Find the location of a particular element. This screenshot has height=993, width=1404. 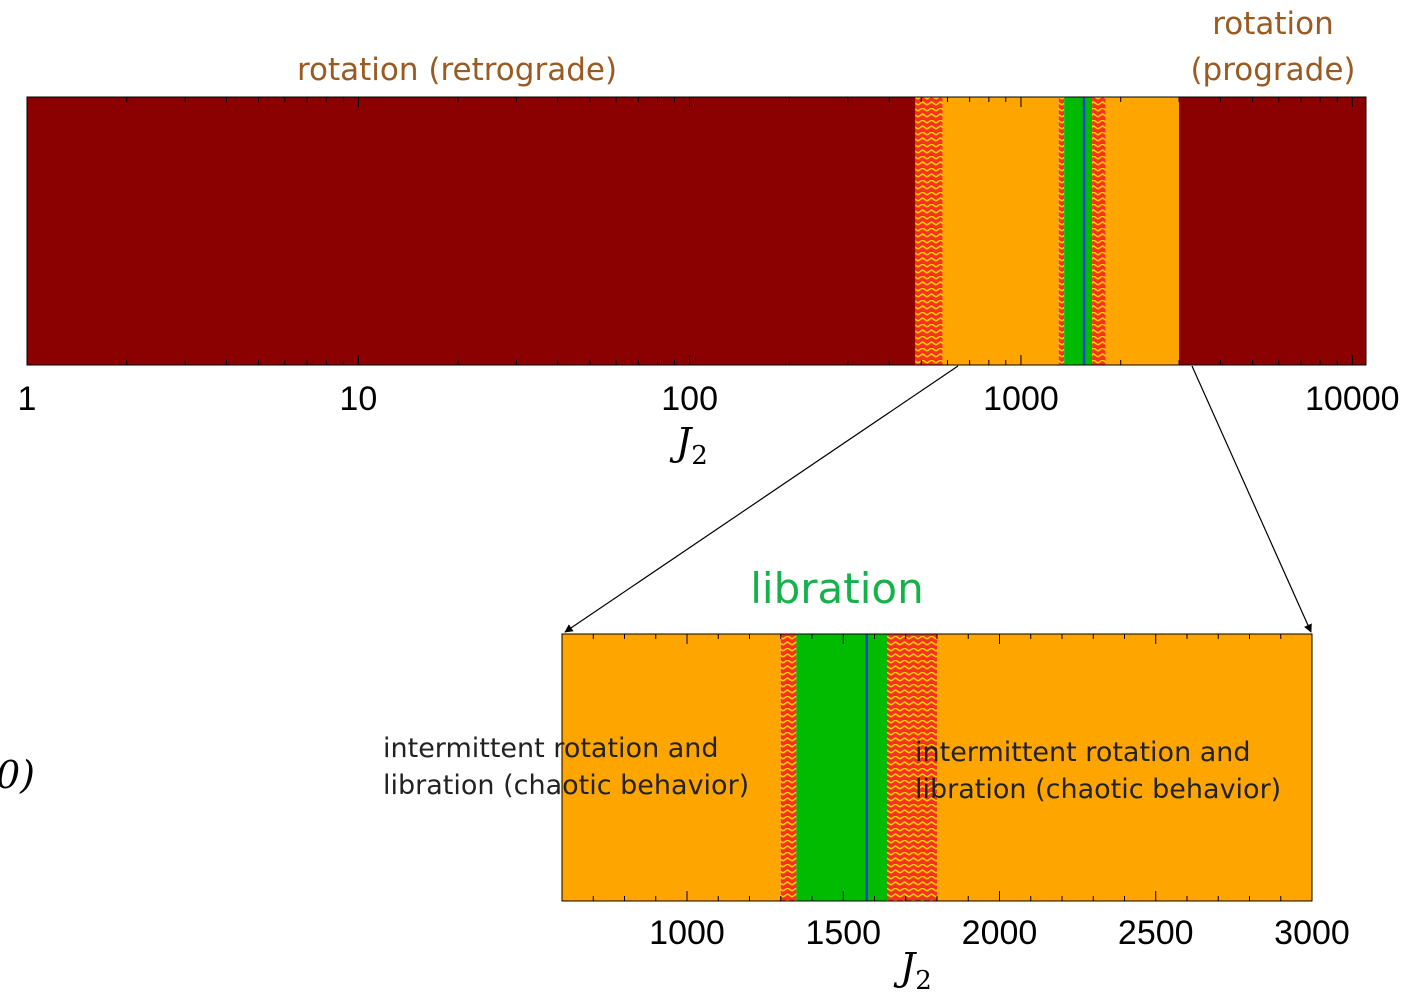

zoom-arrow-right is located at coordinates (1251, 499).